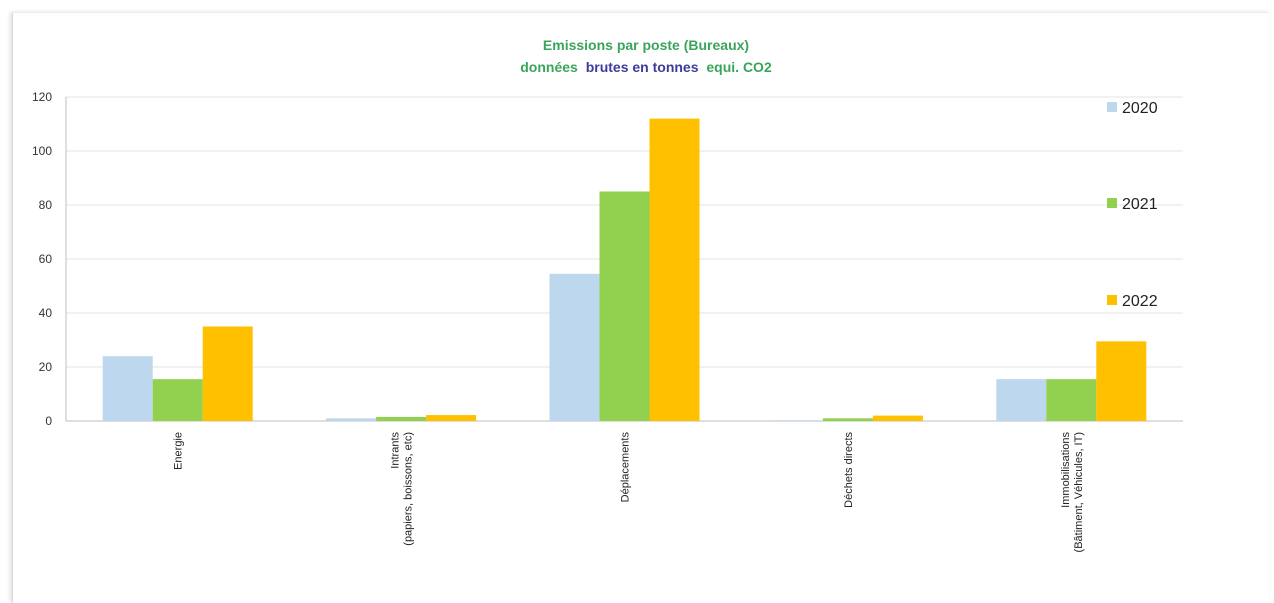 Image resolution: width=1274 pixels, height=603 pixels. I want to click on x-category-label: (Bâtiment, Véhicules, IT), so click(1079, 492).